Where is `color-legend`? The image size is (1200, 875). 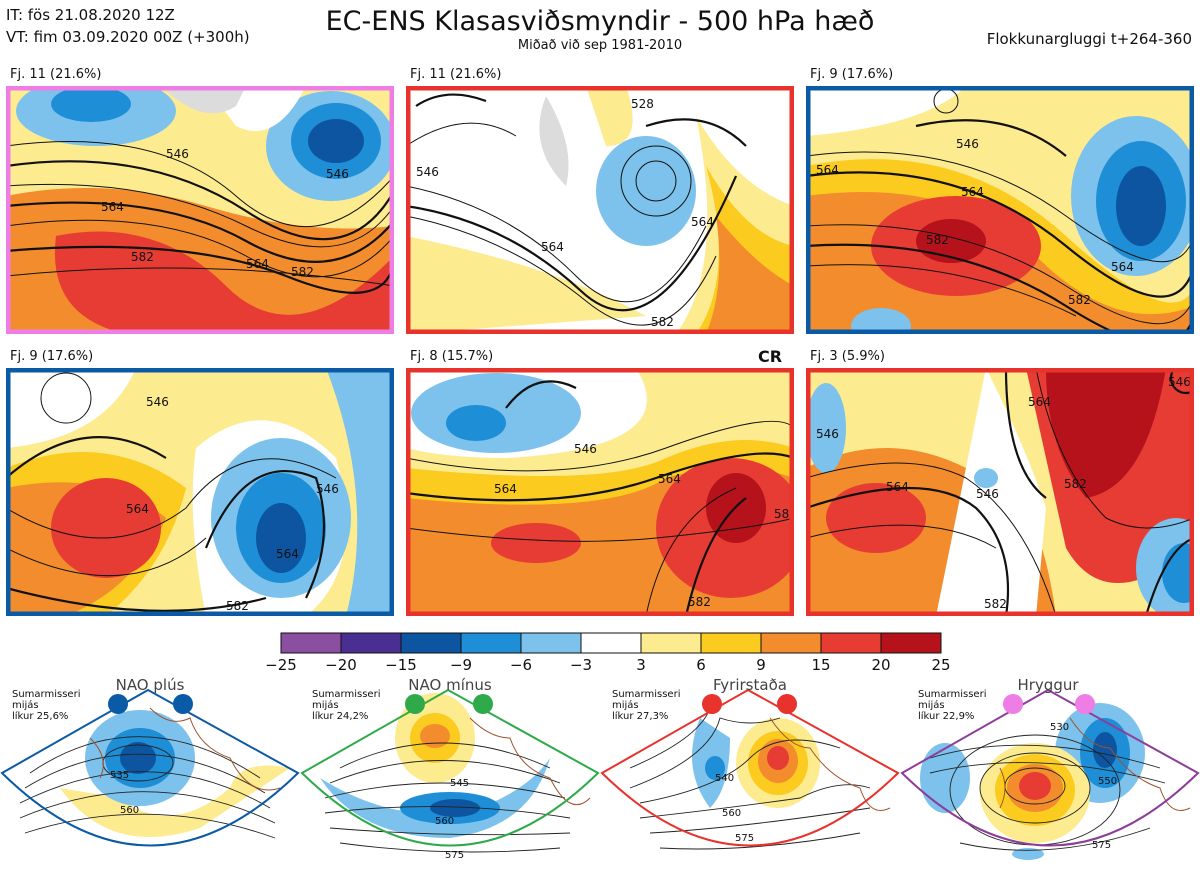
color-legend is located at coordinates (611, 645).